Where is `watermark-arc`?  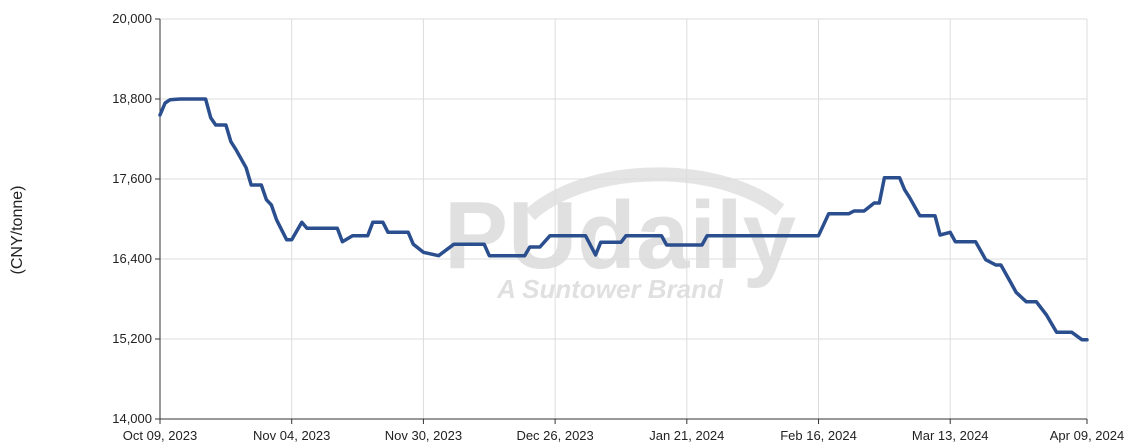
watermark-arc is located at coordinates (655, 194).